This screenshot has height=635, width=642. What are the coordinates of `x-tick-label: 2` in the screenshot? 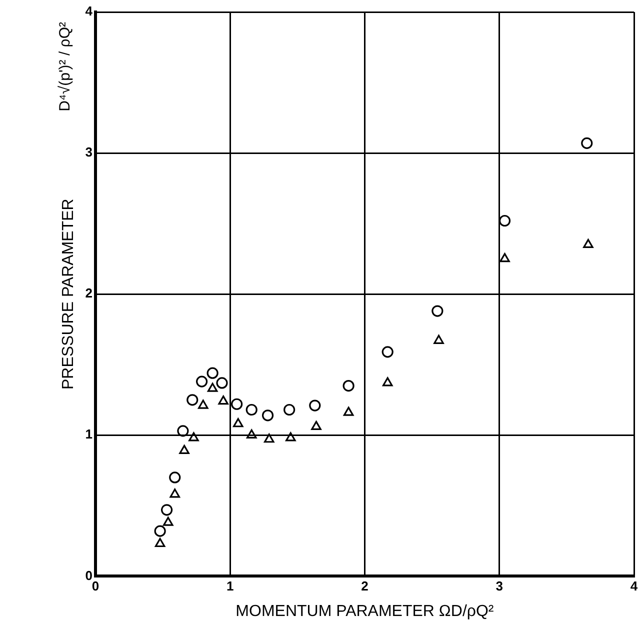 It's located at (364, 586).